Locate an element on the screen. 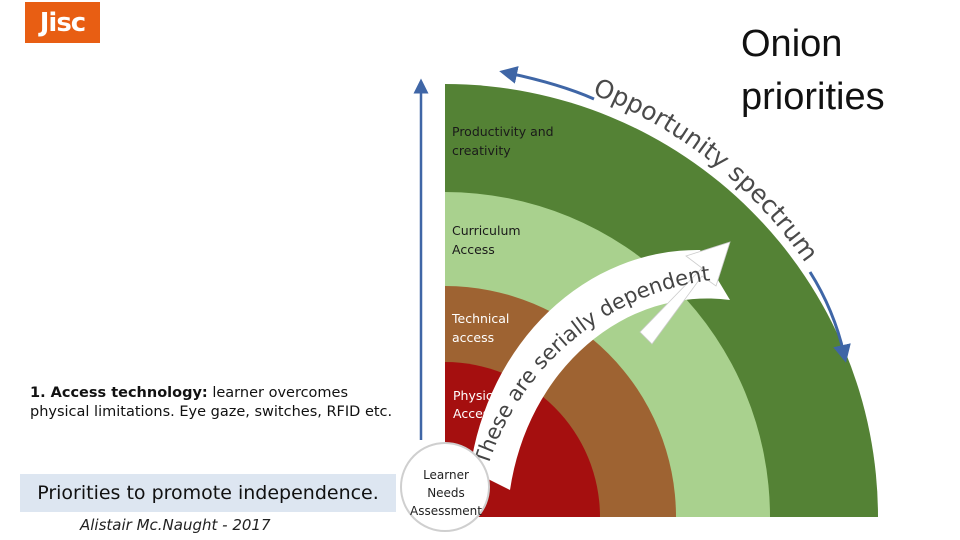  left-curved-arrow is located at coordinates (547, 83).